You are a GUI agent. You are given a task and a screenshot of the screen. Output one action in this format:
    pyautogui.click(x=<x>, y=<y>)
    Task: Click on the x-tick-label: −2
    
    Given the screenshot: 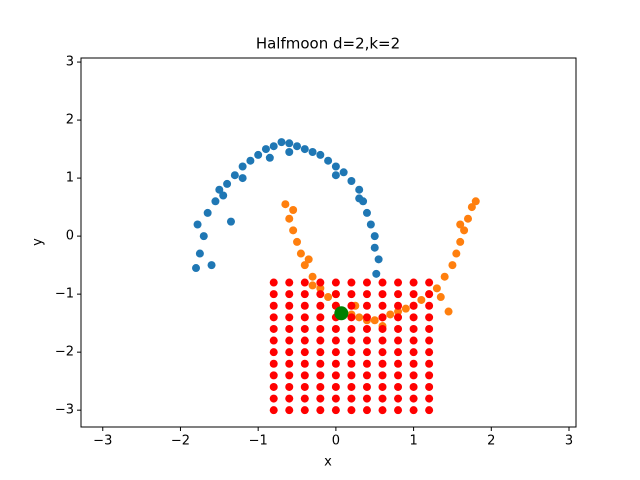 What is the action you would take?
    pyautogui.click(x=180, y=441)
    